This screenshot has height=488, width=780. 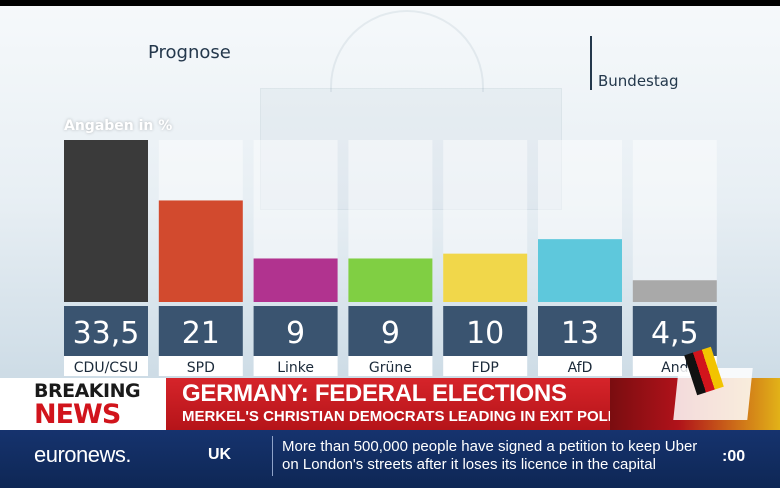 What do you see at coordinates (201, 333) in the screenshot?
I see `value-label: 21` at bounding box center [201, 333].